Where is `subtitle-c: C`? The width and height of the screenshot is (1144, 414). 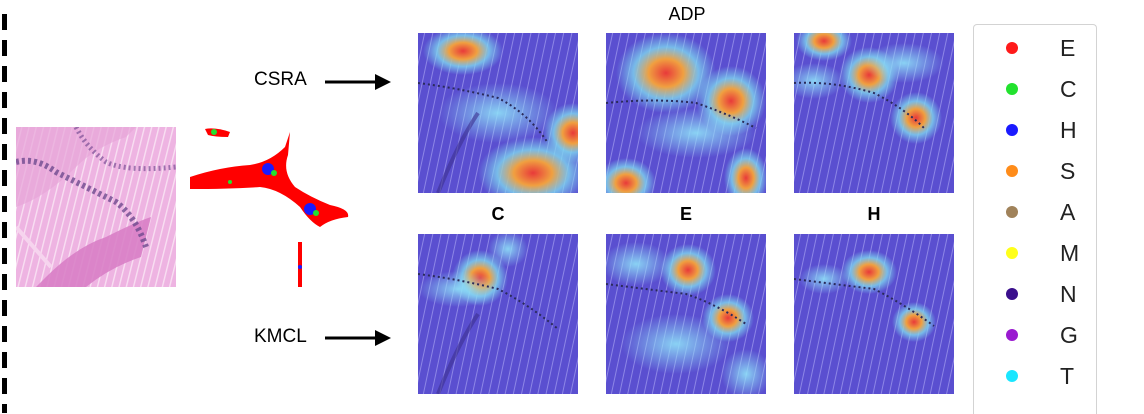
subtitle-c: C is located at coordinates (498, 214).